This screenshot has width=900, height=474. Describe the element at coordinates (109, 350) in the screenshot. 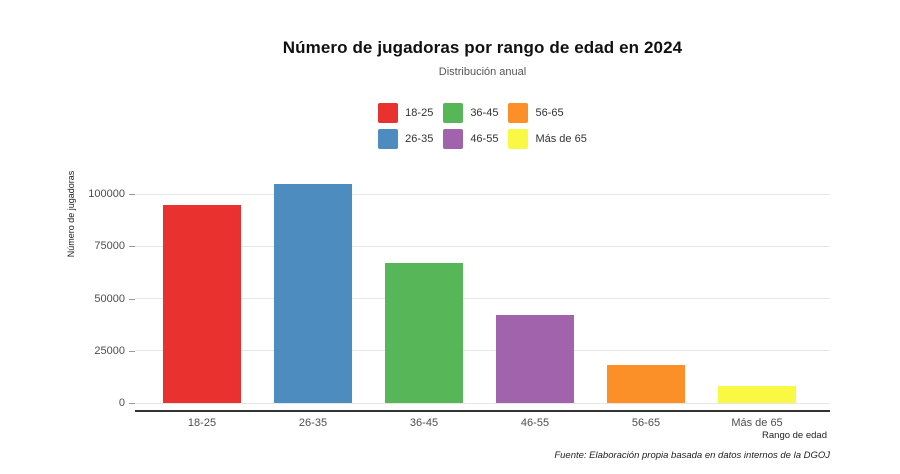

I see `y-tick-label-25000: 25000` at that location.